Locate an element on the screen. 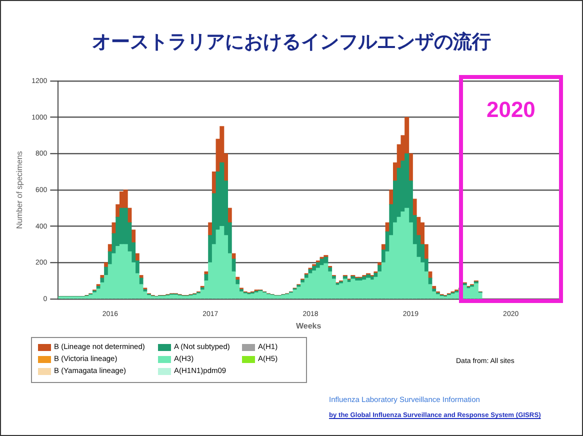 This screenshot has height=436, width=583. chart-title: オーストラリアにおけるインフルエンザの流行 is located at coordinates (291, 42).